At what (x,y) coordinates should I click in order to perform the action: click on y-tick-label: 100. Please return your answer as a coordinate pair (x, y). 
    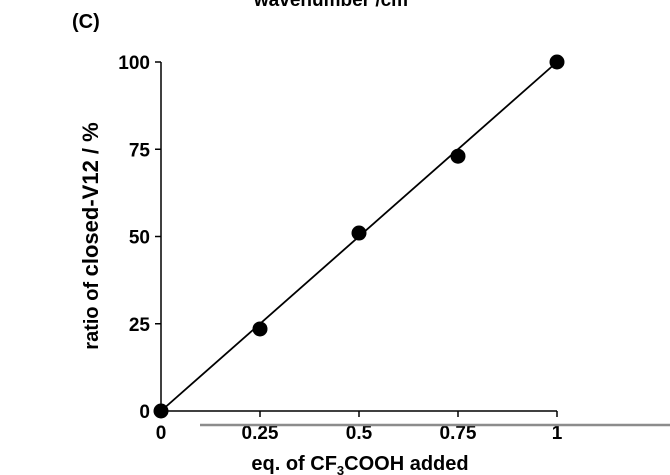
    Looking at the image, I should click on (134, 63).